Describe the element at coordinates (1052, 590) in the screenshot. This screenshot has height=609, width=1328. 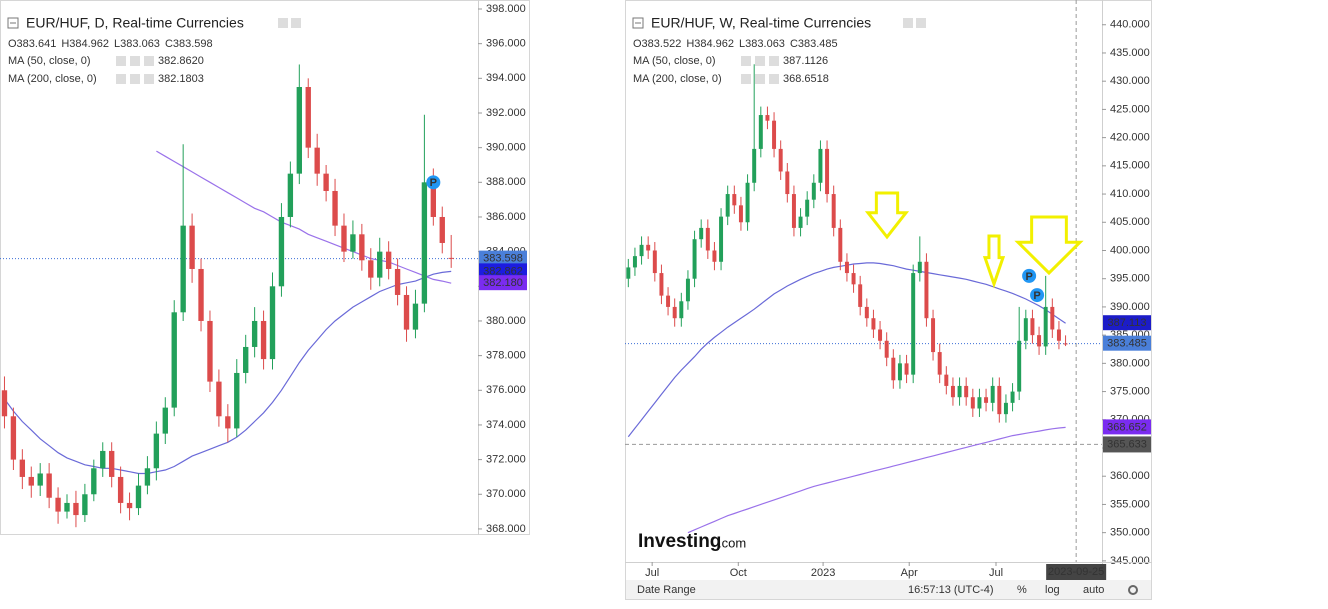
I see `toolbar-item: log` at that location.